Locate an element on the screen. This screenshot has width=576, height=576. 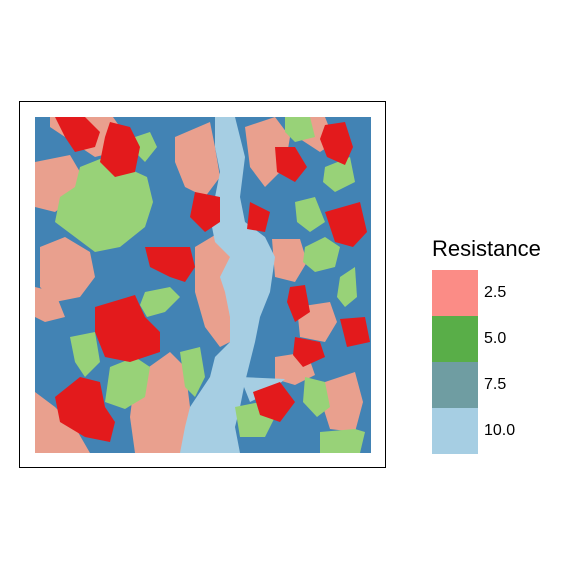
map-region-river is located at coordinates (227, 285).